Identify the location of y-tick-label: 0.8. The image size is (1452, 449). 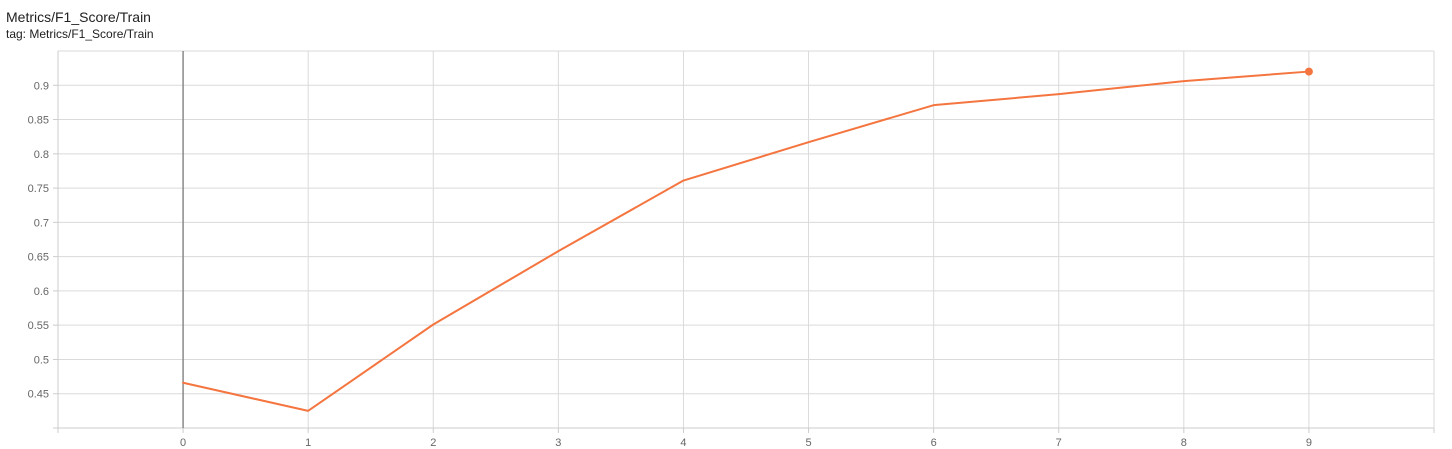
(41, 155).